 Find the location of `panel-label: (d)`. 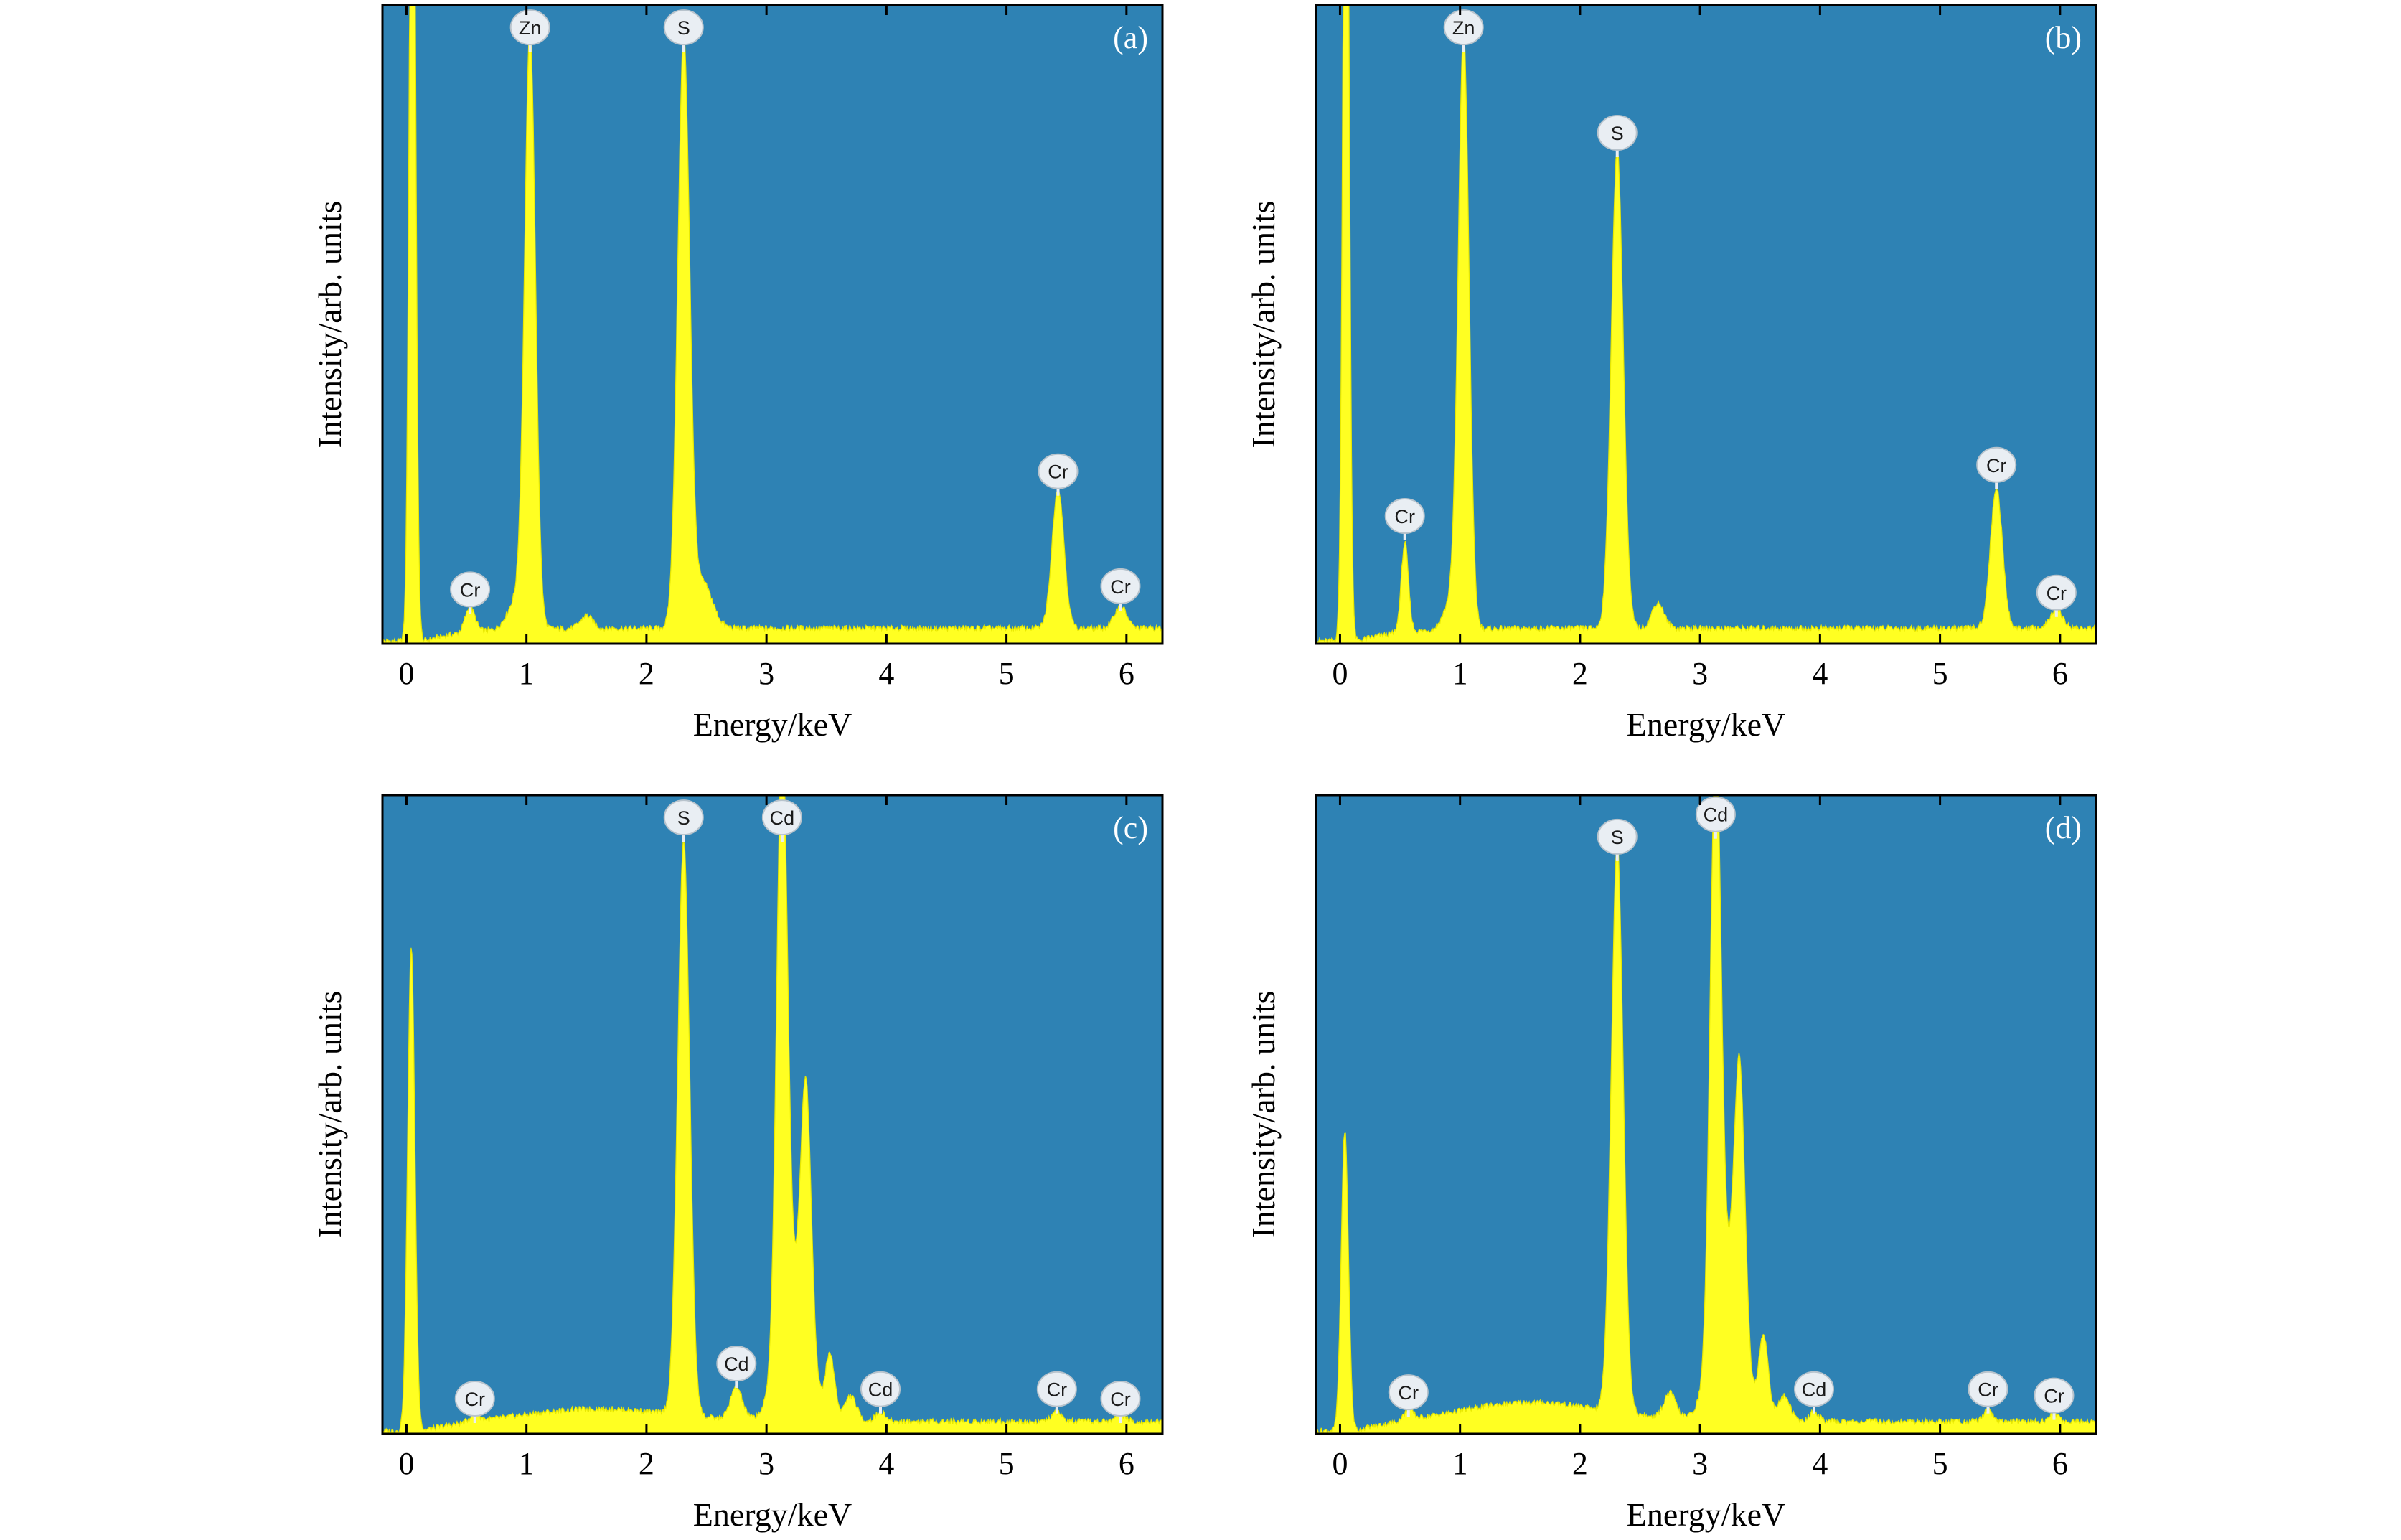

panel-label: (d) is located at coordinates (2063, 827).